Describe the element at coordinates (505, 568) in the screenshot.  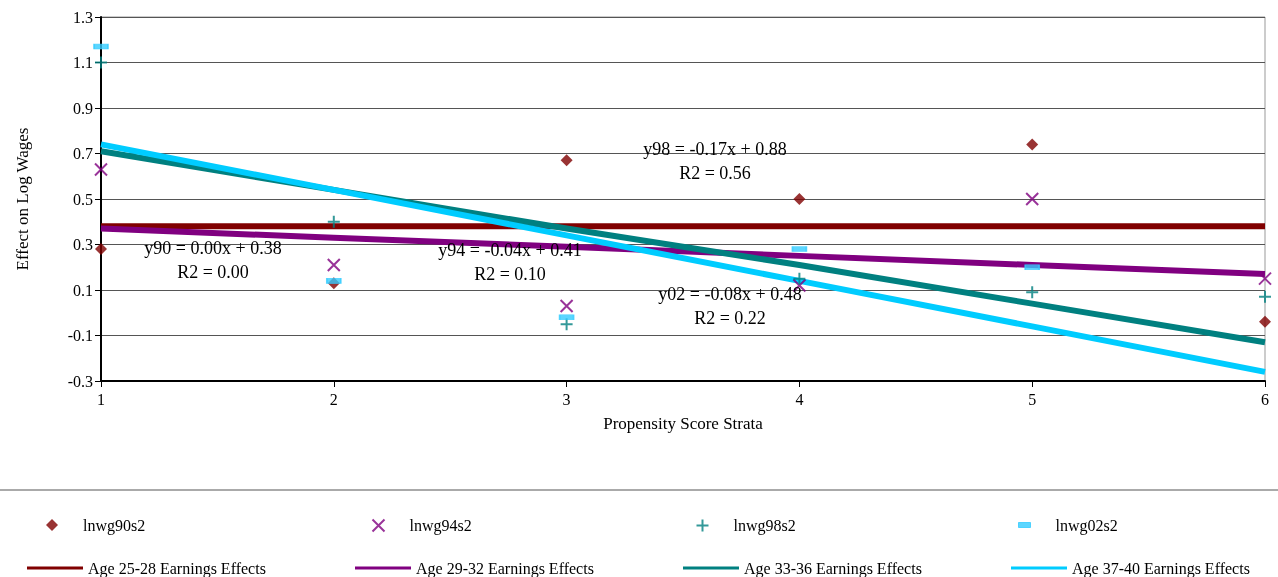
I see `legend-label: Age 29-32 Earnings Effects` at that location.